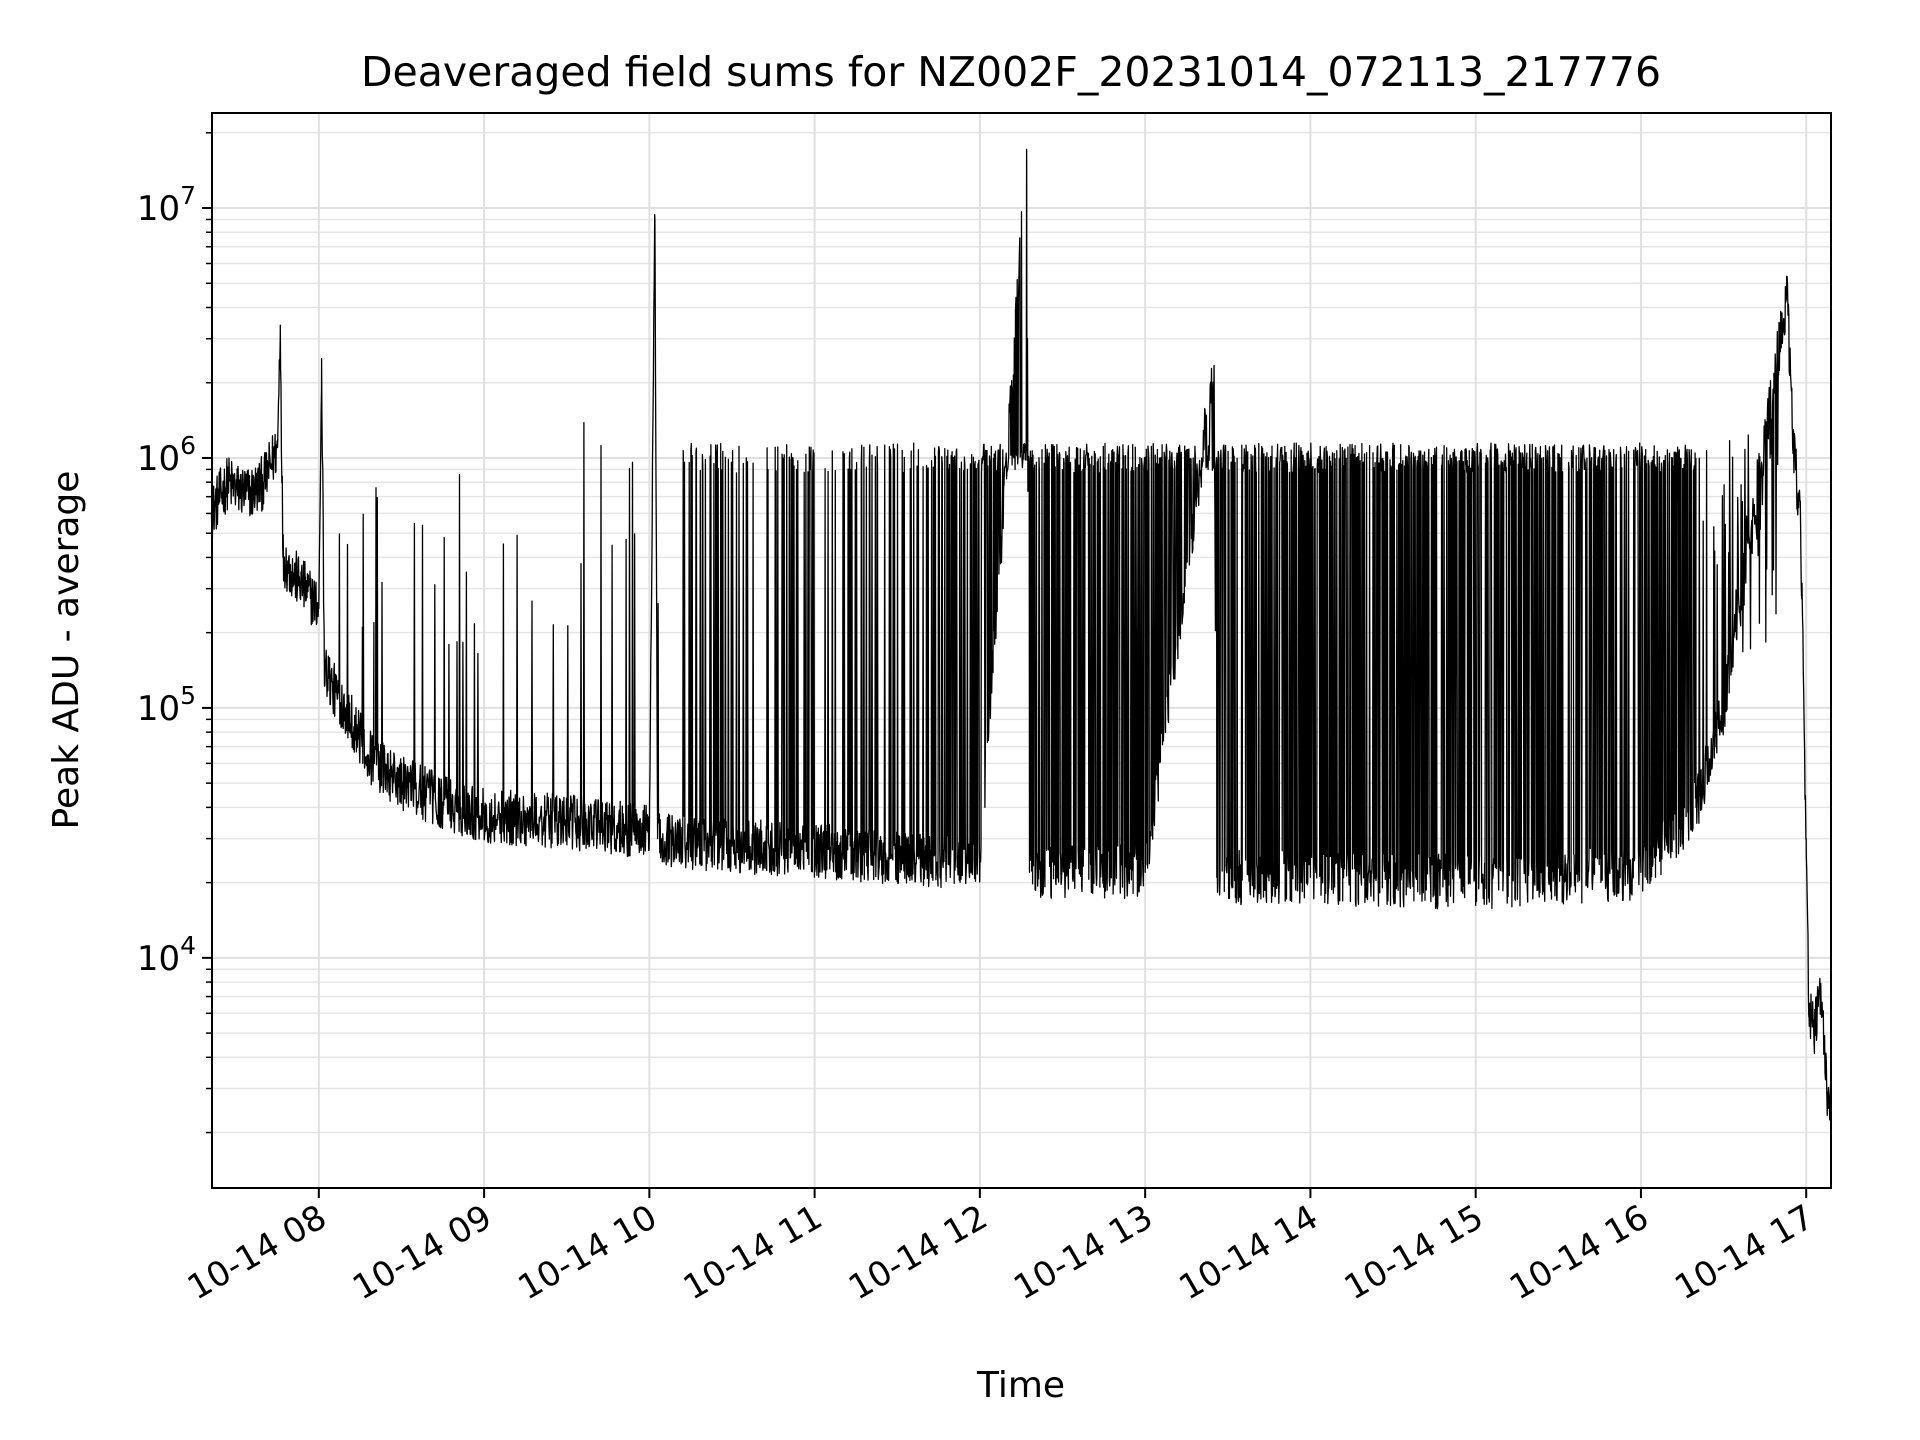  Describe the element at coordinates (1020, 1385) in the screenshot. I see `x-axis-label: Time` at that location.